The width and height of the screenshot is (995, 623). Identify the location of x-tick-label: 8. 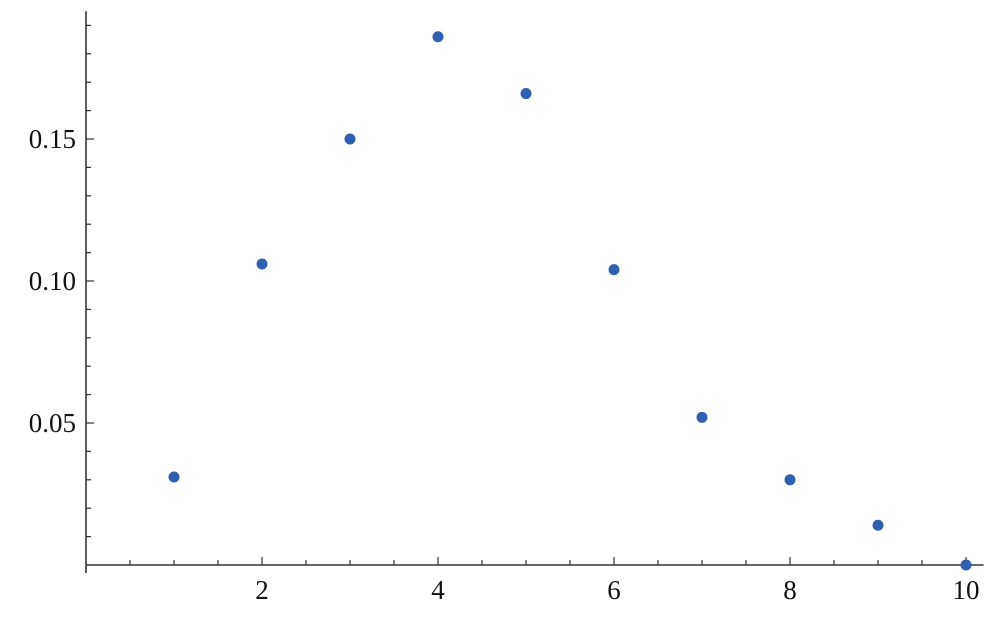
(790, 590).